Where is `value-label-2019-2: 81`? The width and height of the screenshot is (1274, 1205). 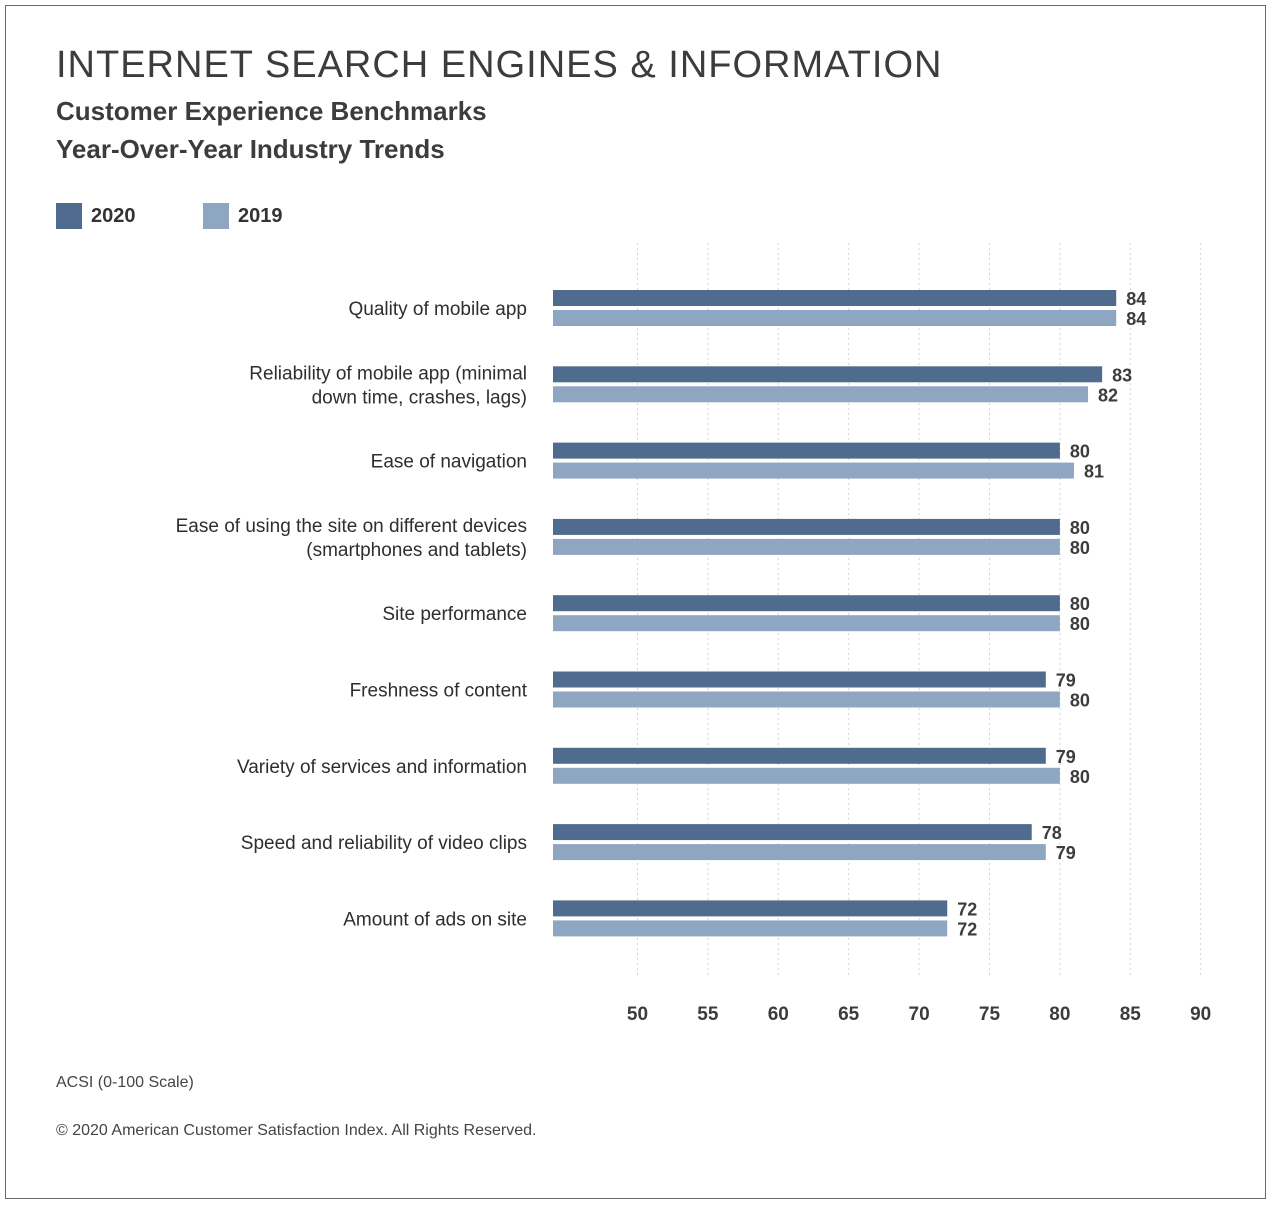
value-label-2019-2: 81 is located at coordinates (1094, 472).